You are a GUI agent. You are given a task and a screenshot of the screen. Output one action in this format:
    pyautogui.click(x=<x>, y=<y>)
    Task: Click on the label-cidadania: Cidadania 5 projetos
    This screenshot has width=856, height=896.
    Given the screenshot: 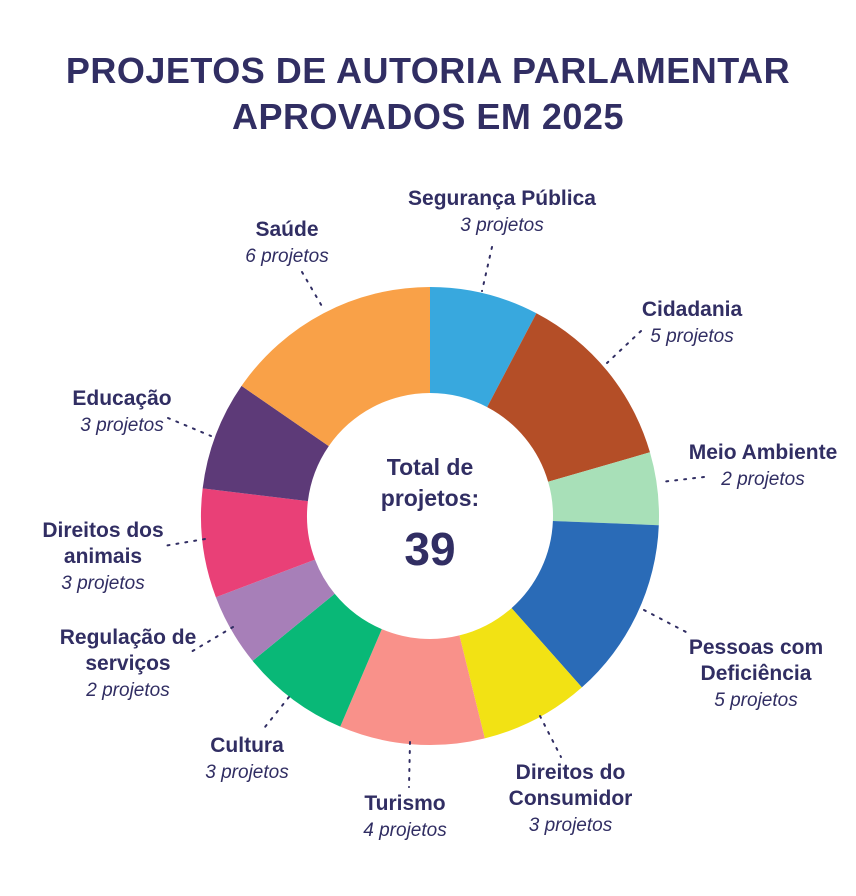 What is the action you would take?
    pyautogui.click(x=692, y=323)
    